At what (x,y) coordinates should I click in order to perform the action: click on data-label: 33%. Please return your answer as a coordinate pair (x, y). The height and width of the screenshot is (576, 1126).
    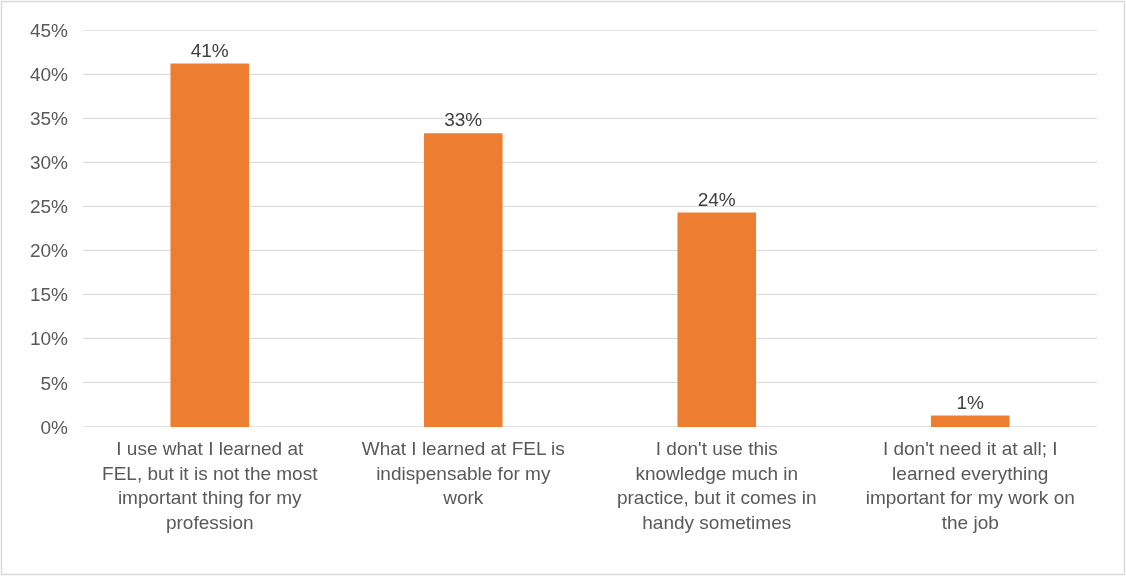
    Looking at the image, I should click on (463, 120).